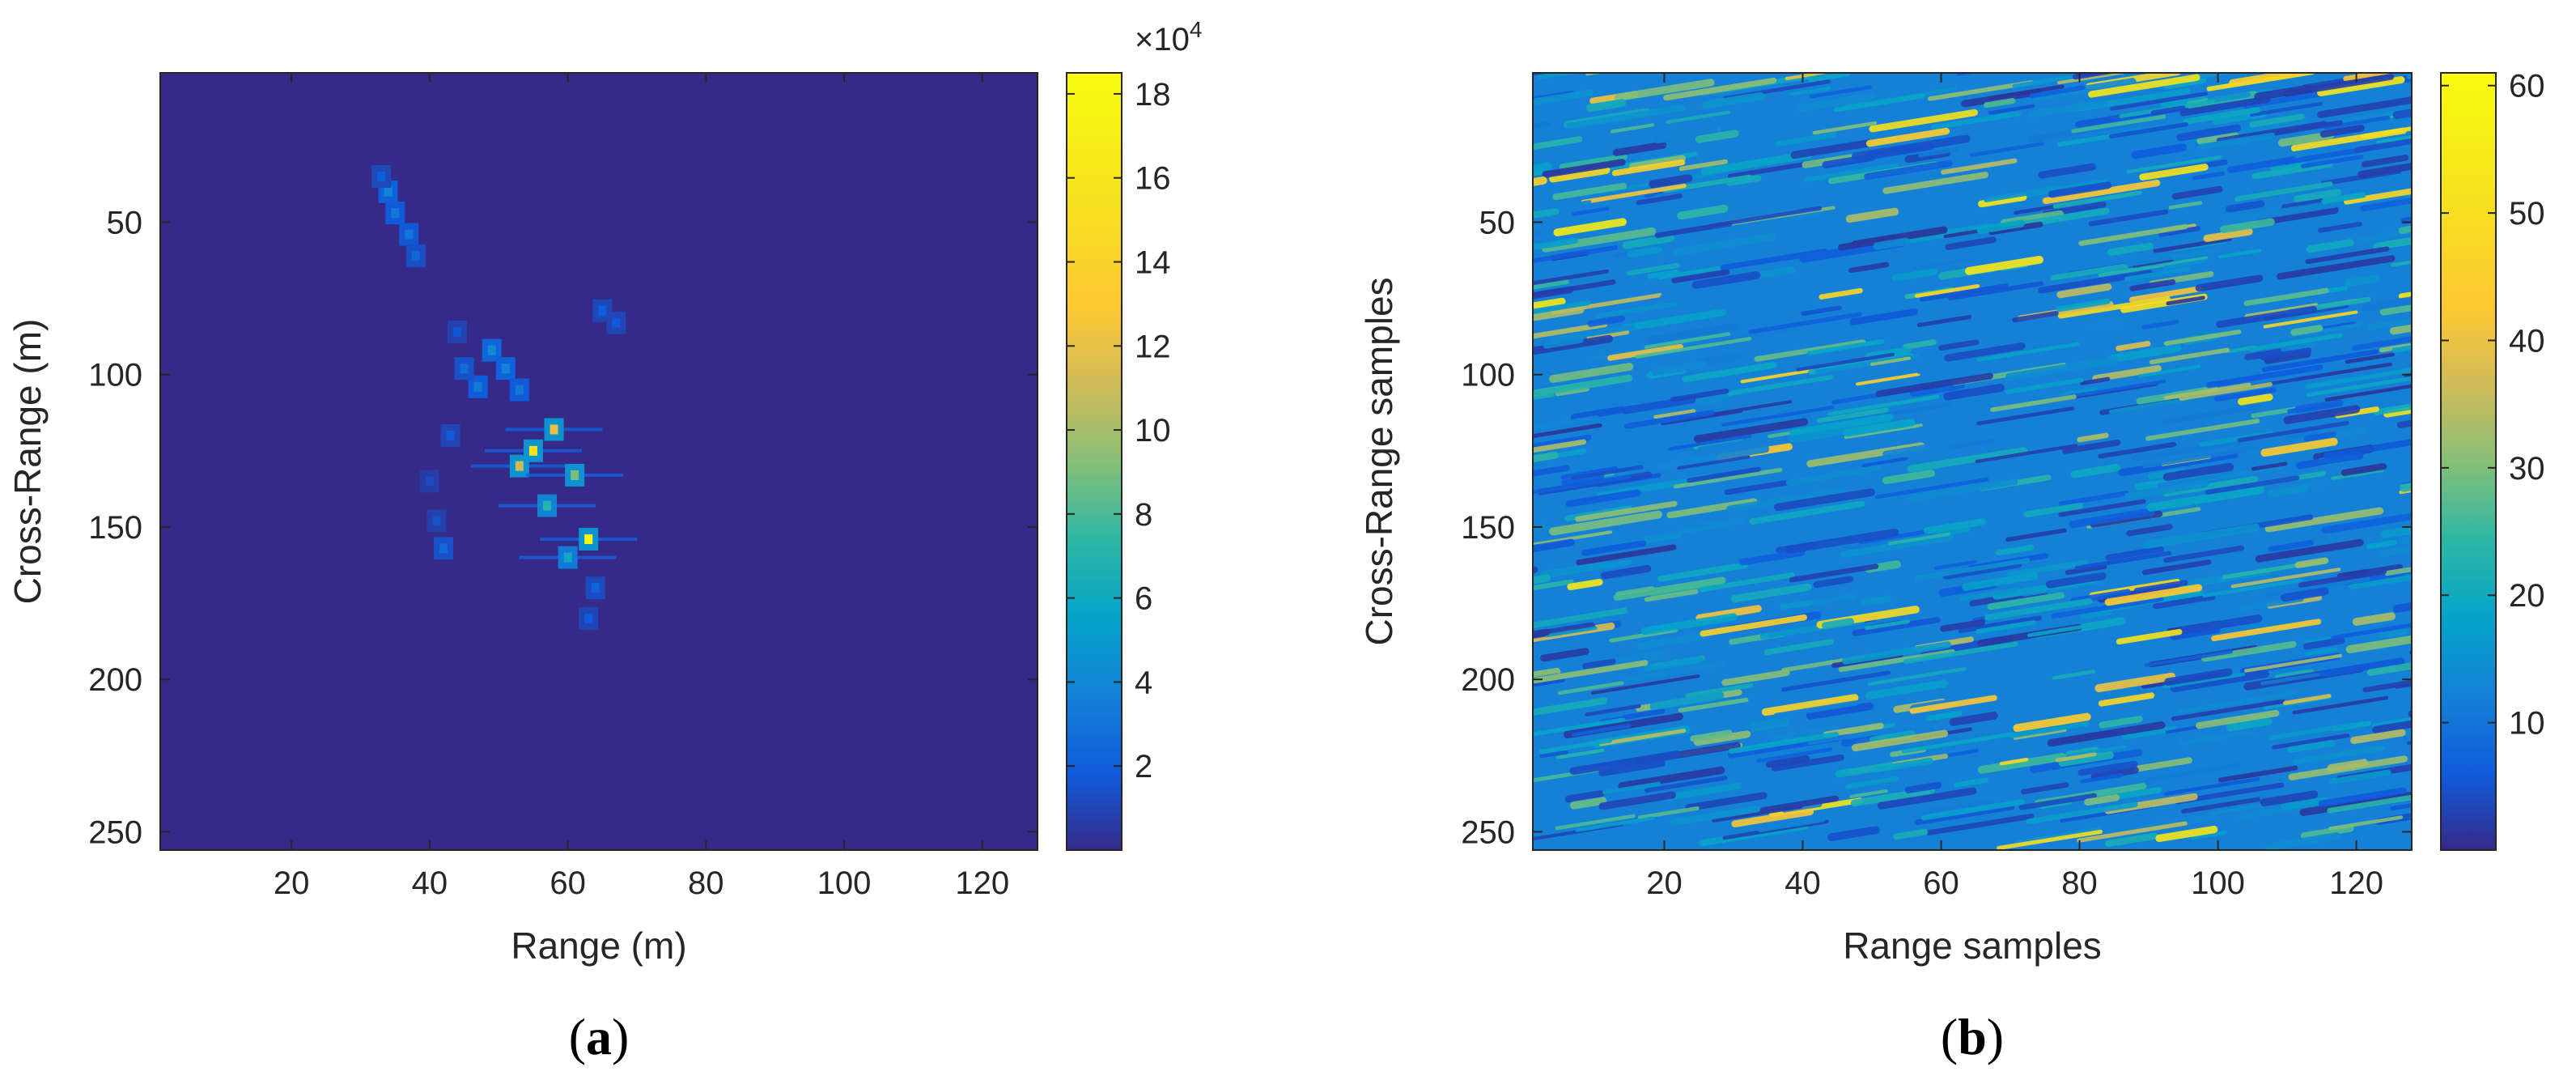  Describe the element at coordinates (519, 466) in the screenshot. I see `panel-a-heat-spot` at that location.